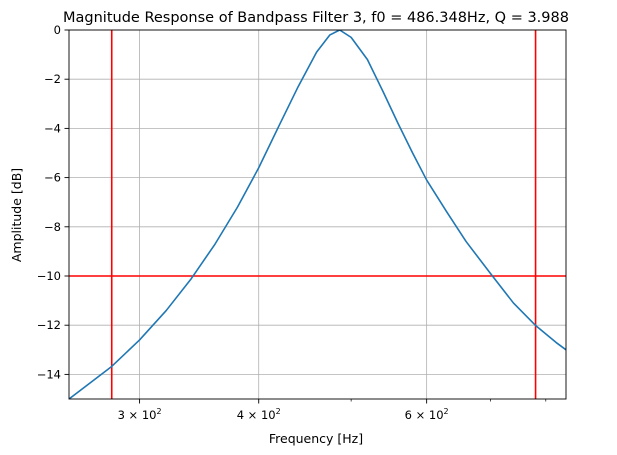 The width and height of the screenshot is (617, 455). What do you see at coordinates (49, 374) in the screenshot?
I see `y-tick-label: −14` at bounding box center [49, 374].